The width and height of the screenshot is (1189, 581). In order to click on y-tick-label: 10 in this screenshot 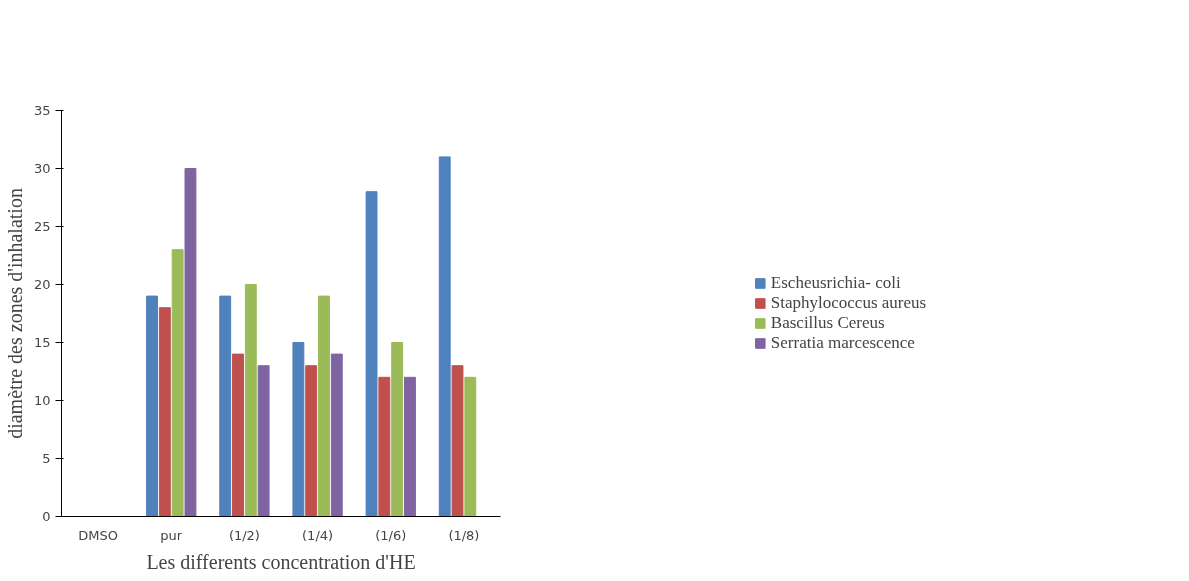, I will do `click(42, 400)`.